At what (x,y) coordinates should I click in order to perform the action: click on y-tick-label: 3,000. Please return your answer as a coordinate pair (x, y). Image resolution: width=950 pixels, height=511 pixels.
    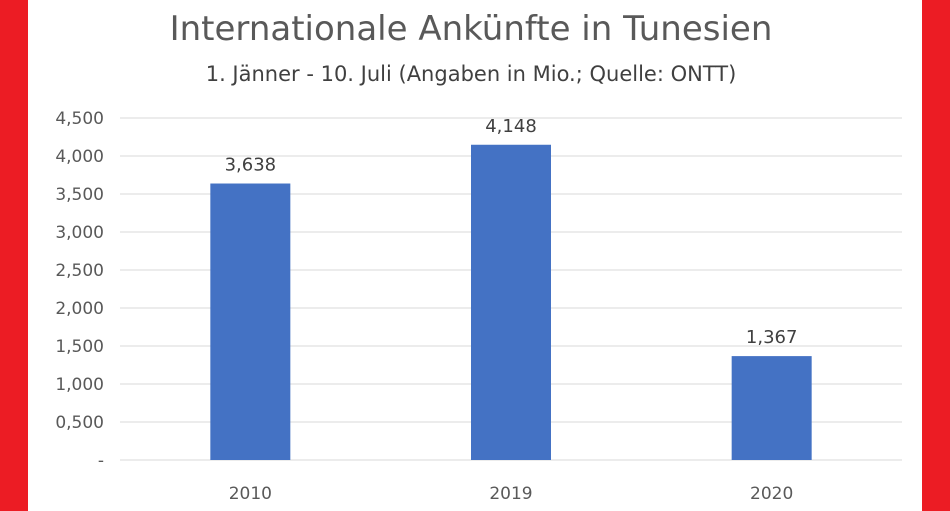
    Looking at the image, I should click on (79, 233).